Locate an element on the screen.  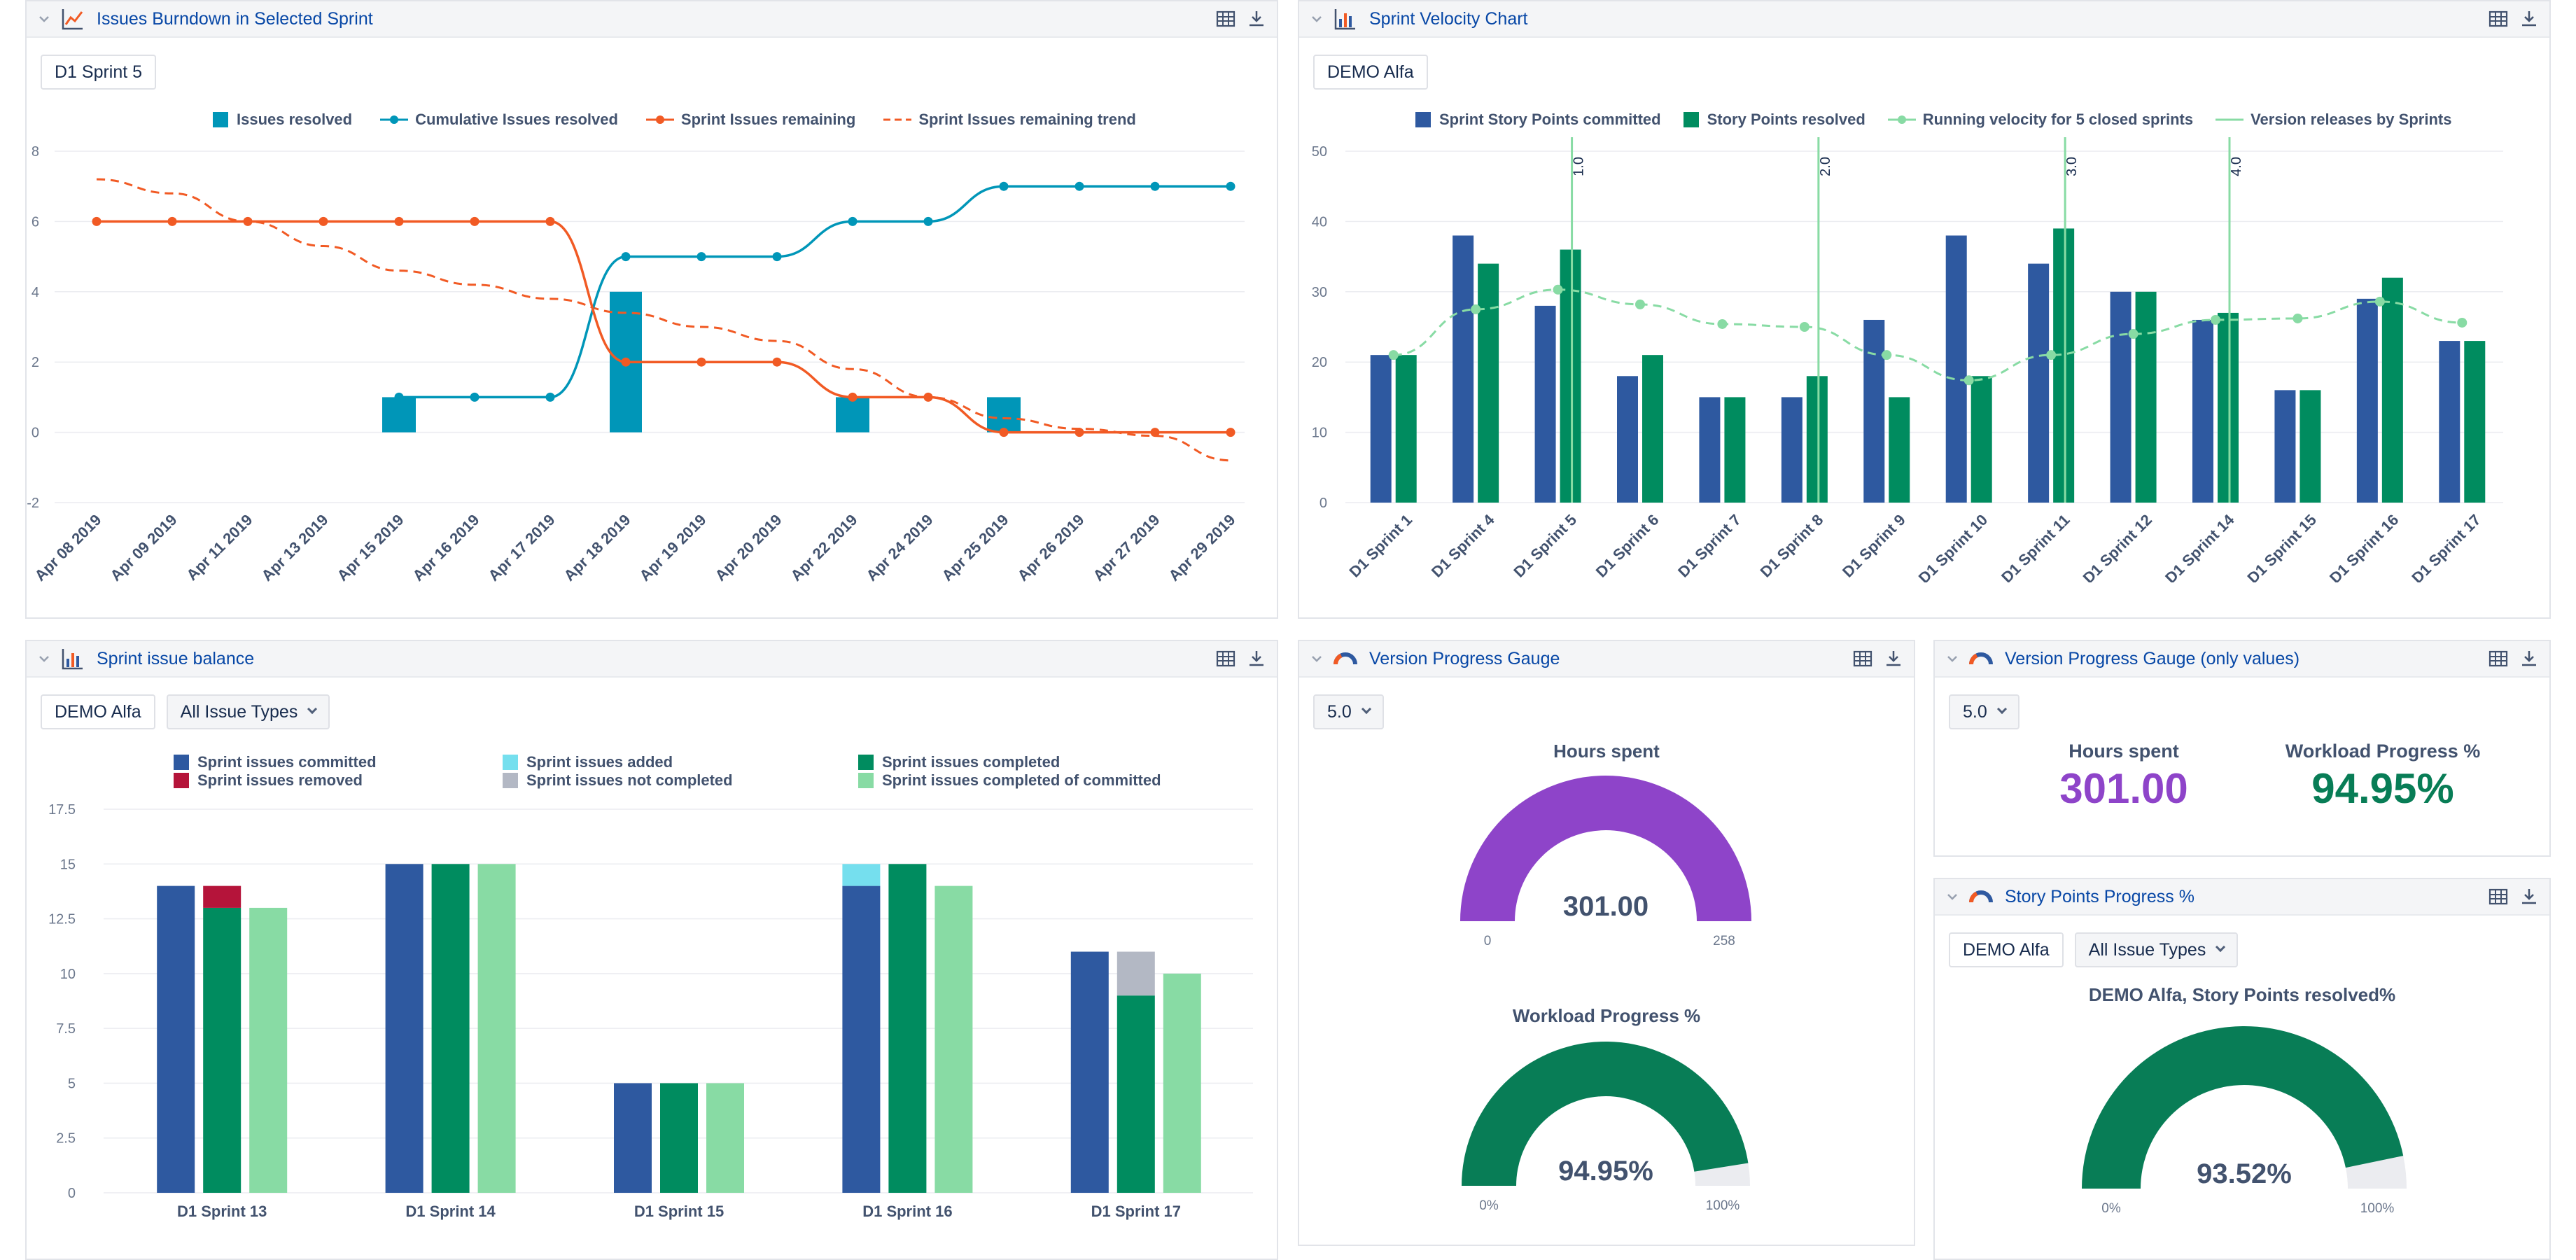
x-tick-label: Apr 20 2019 is located at coordinates (748, 546).